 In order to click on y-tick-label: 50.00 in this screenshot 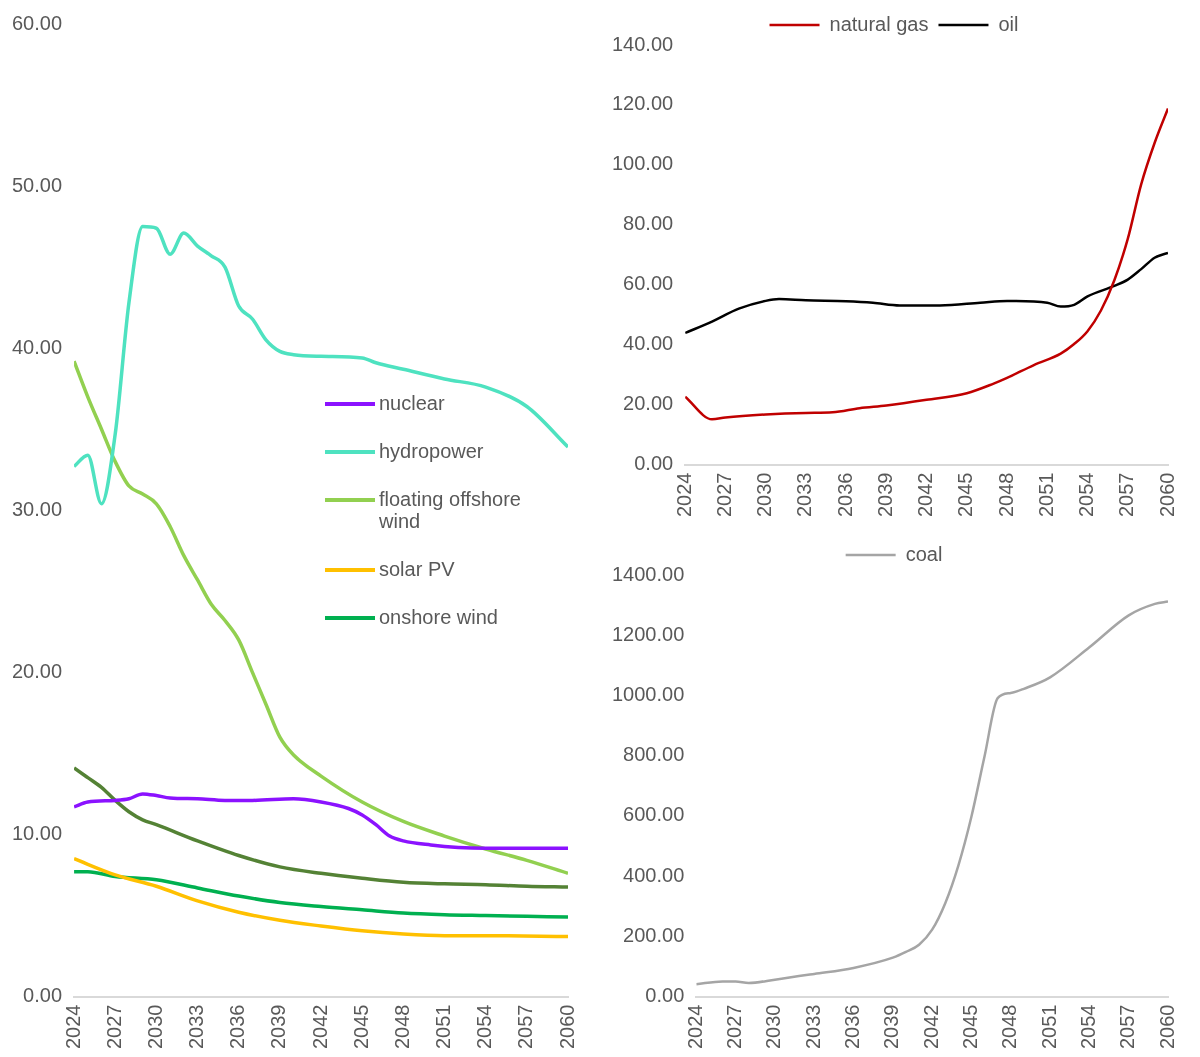, I will do `click(37, 184)`.